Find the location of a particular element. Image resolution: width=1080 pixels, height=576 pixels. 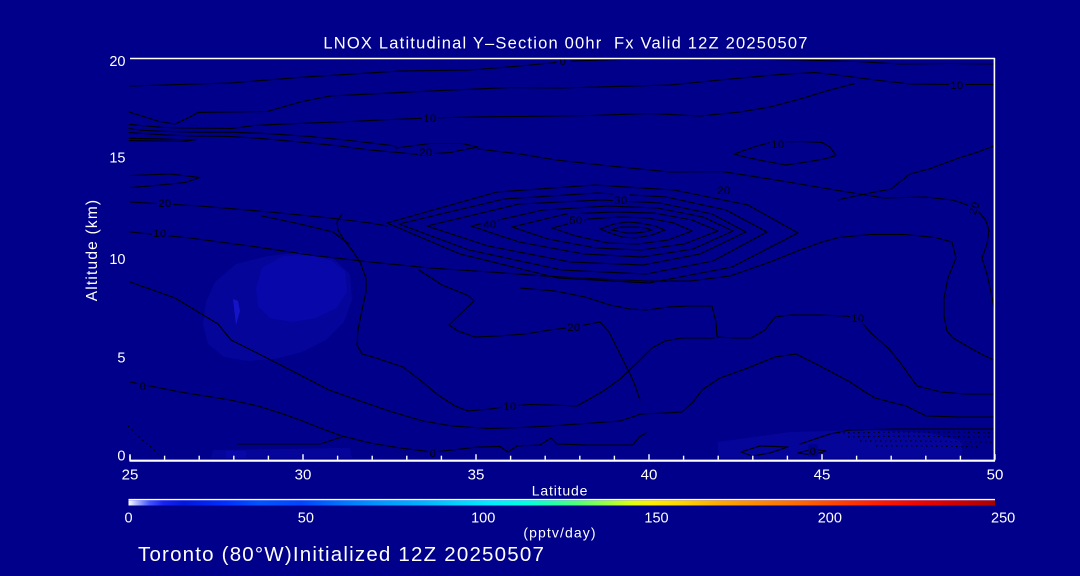

svg-text: 150 is located at coordinates (656, 519).